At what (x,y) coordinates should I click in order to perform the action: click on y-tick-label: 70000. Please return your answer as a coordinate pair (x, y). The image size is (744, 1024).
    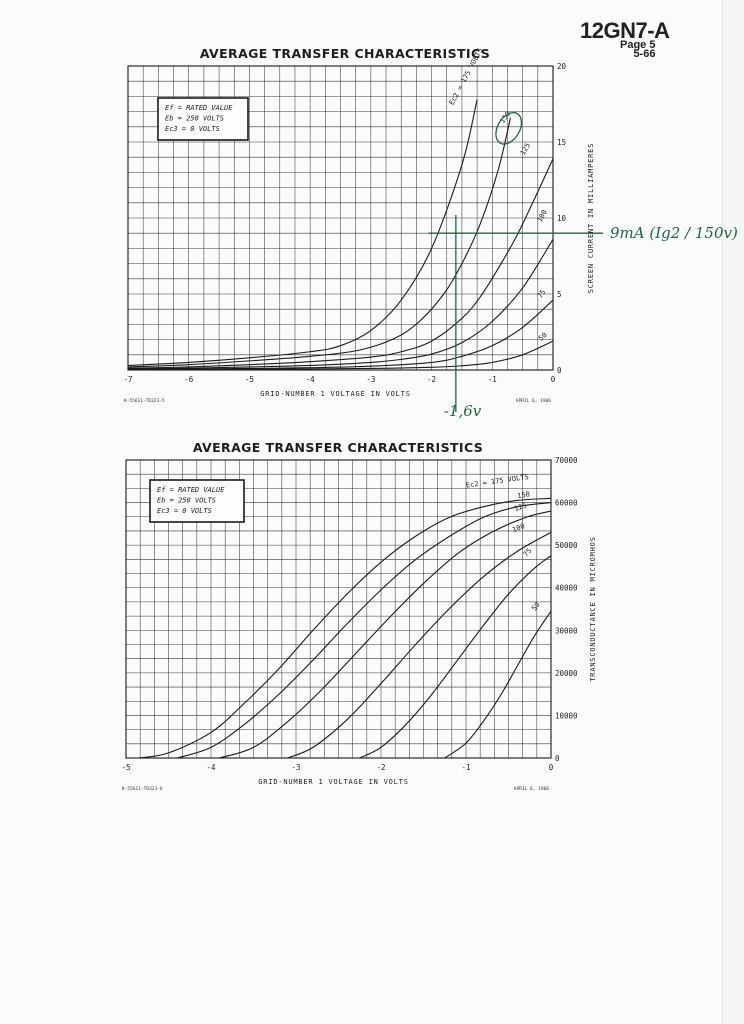
    Looking at the image, I should click on (566, 460).